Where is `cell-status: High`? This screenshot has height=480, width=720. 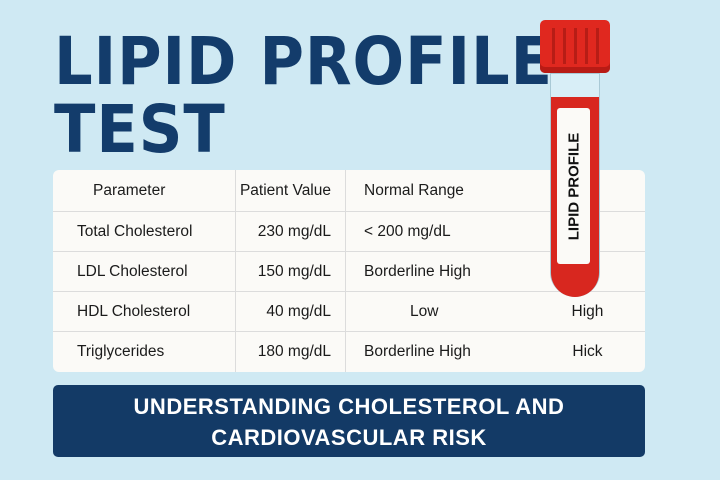
cell-status: High is located at coordinates (587, 311).